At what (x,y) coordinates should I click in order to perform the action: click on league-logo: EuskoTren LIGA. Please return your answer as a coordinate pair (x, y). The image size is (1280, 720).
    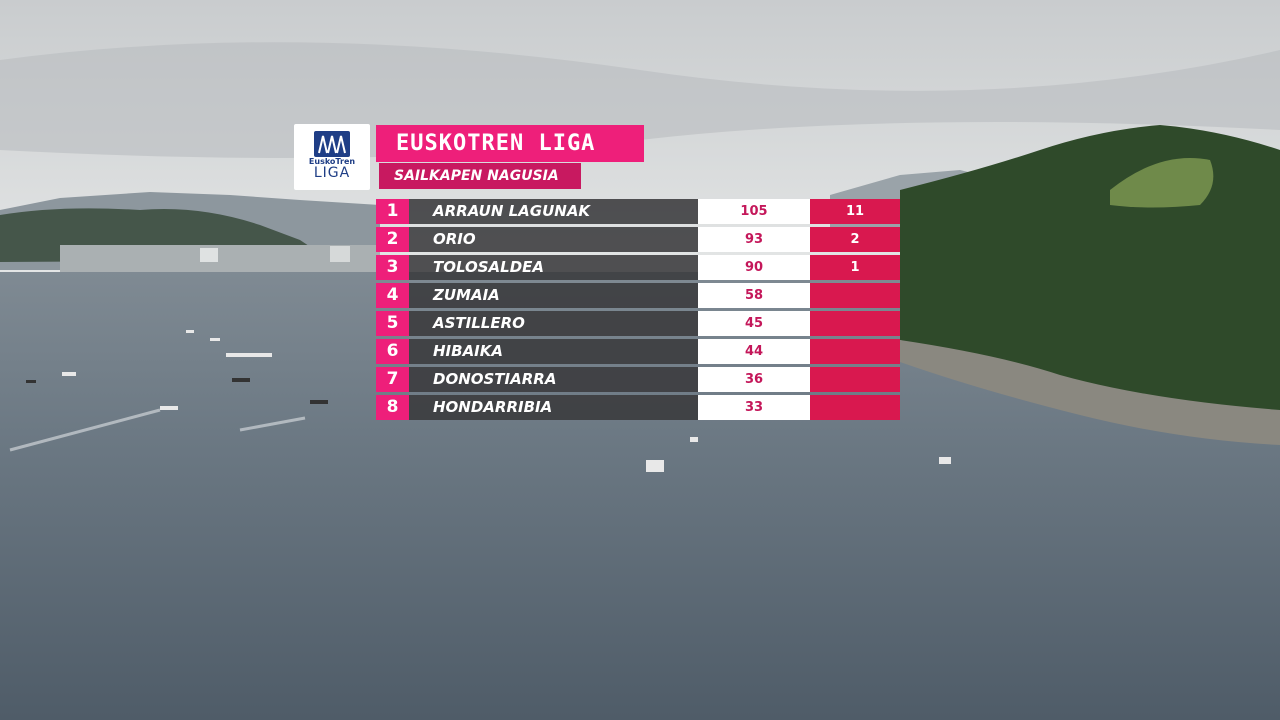
    Looking at the image, I should click on (332, 157).